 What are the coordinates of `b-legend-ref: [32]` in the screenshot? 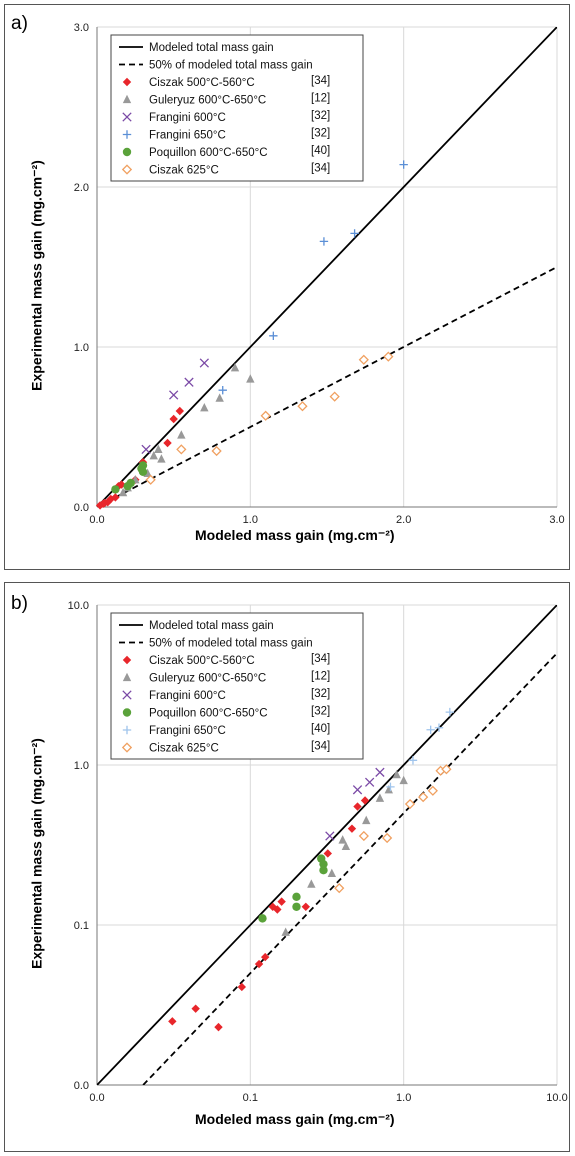 It's located at (320, 694).